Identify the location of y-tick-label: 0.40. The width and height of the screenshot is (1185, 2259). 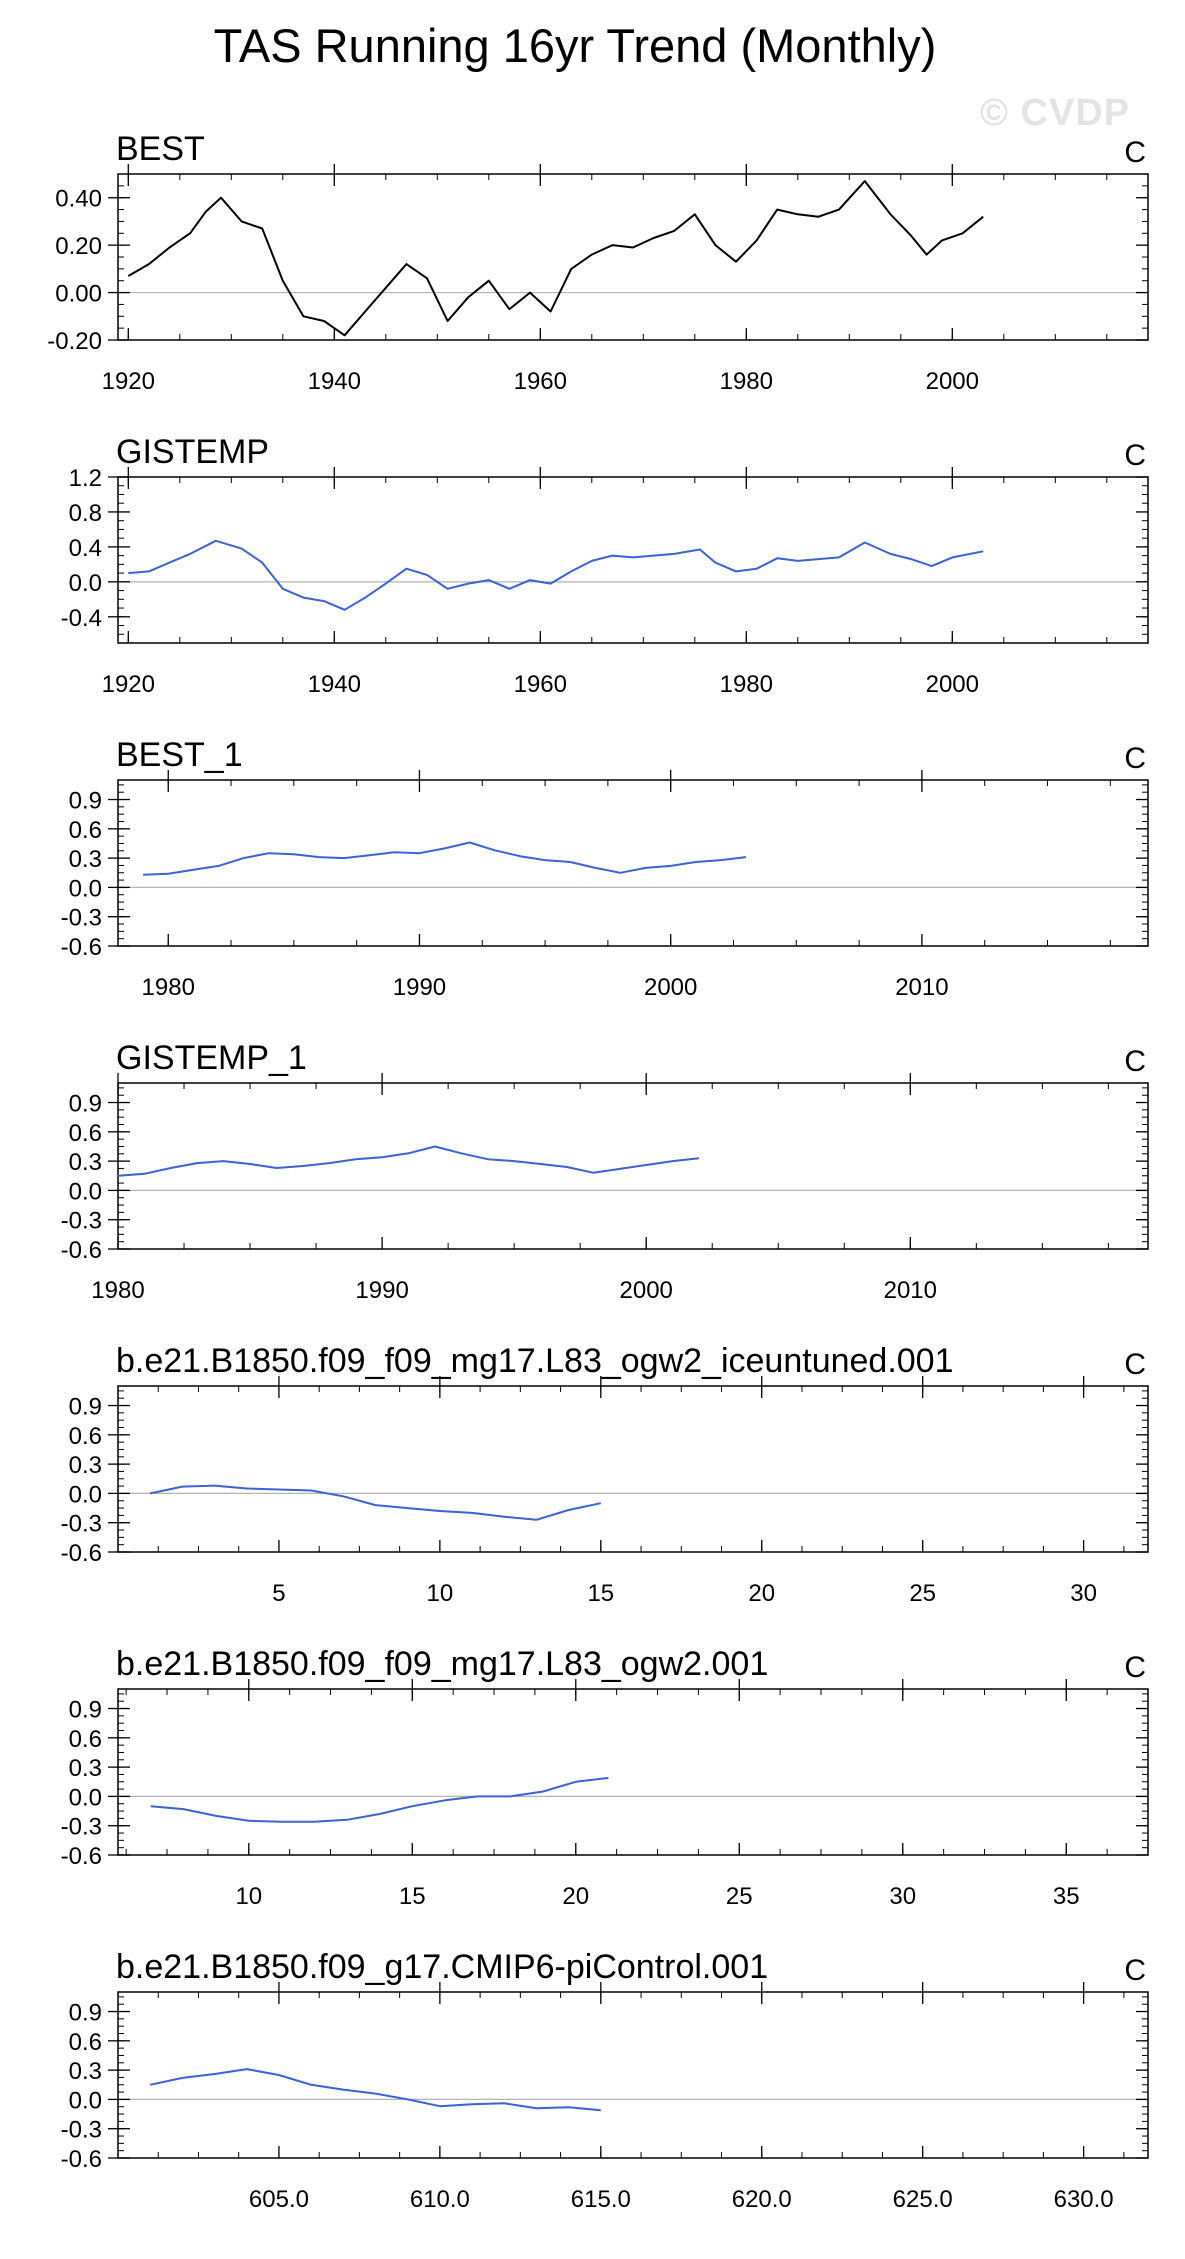
(78, 199).